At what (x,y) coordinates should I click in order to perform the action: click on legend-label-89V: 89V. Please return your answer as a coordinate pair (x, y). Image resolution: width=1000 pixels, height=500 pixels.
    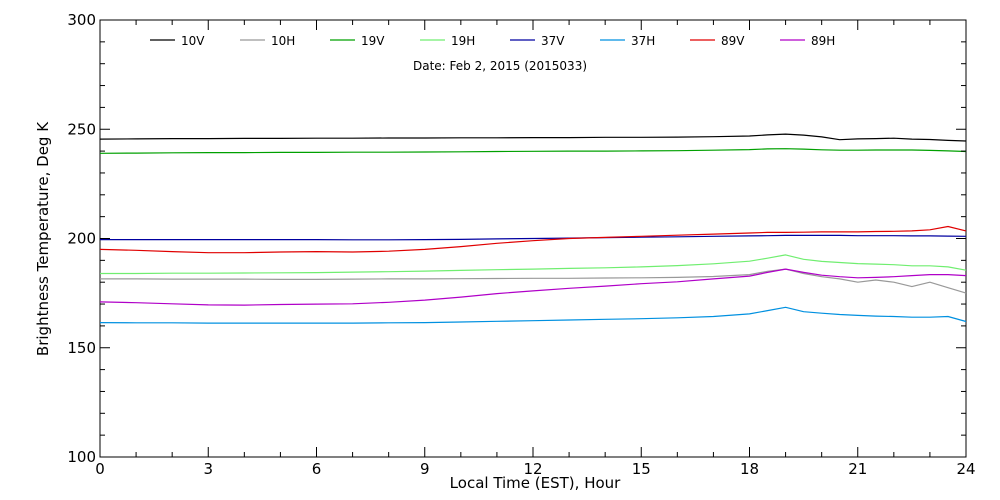
    Looking at the image, I should click on (733, 41).